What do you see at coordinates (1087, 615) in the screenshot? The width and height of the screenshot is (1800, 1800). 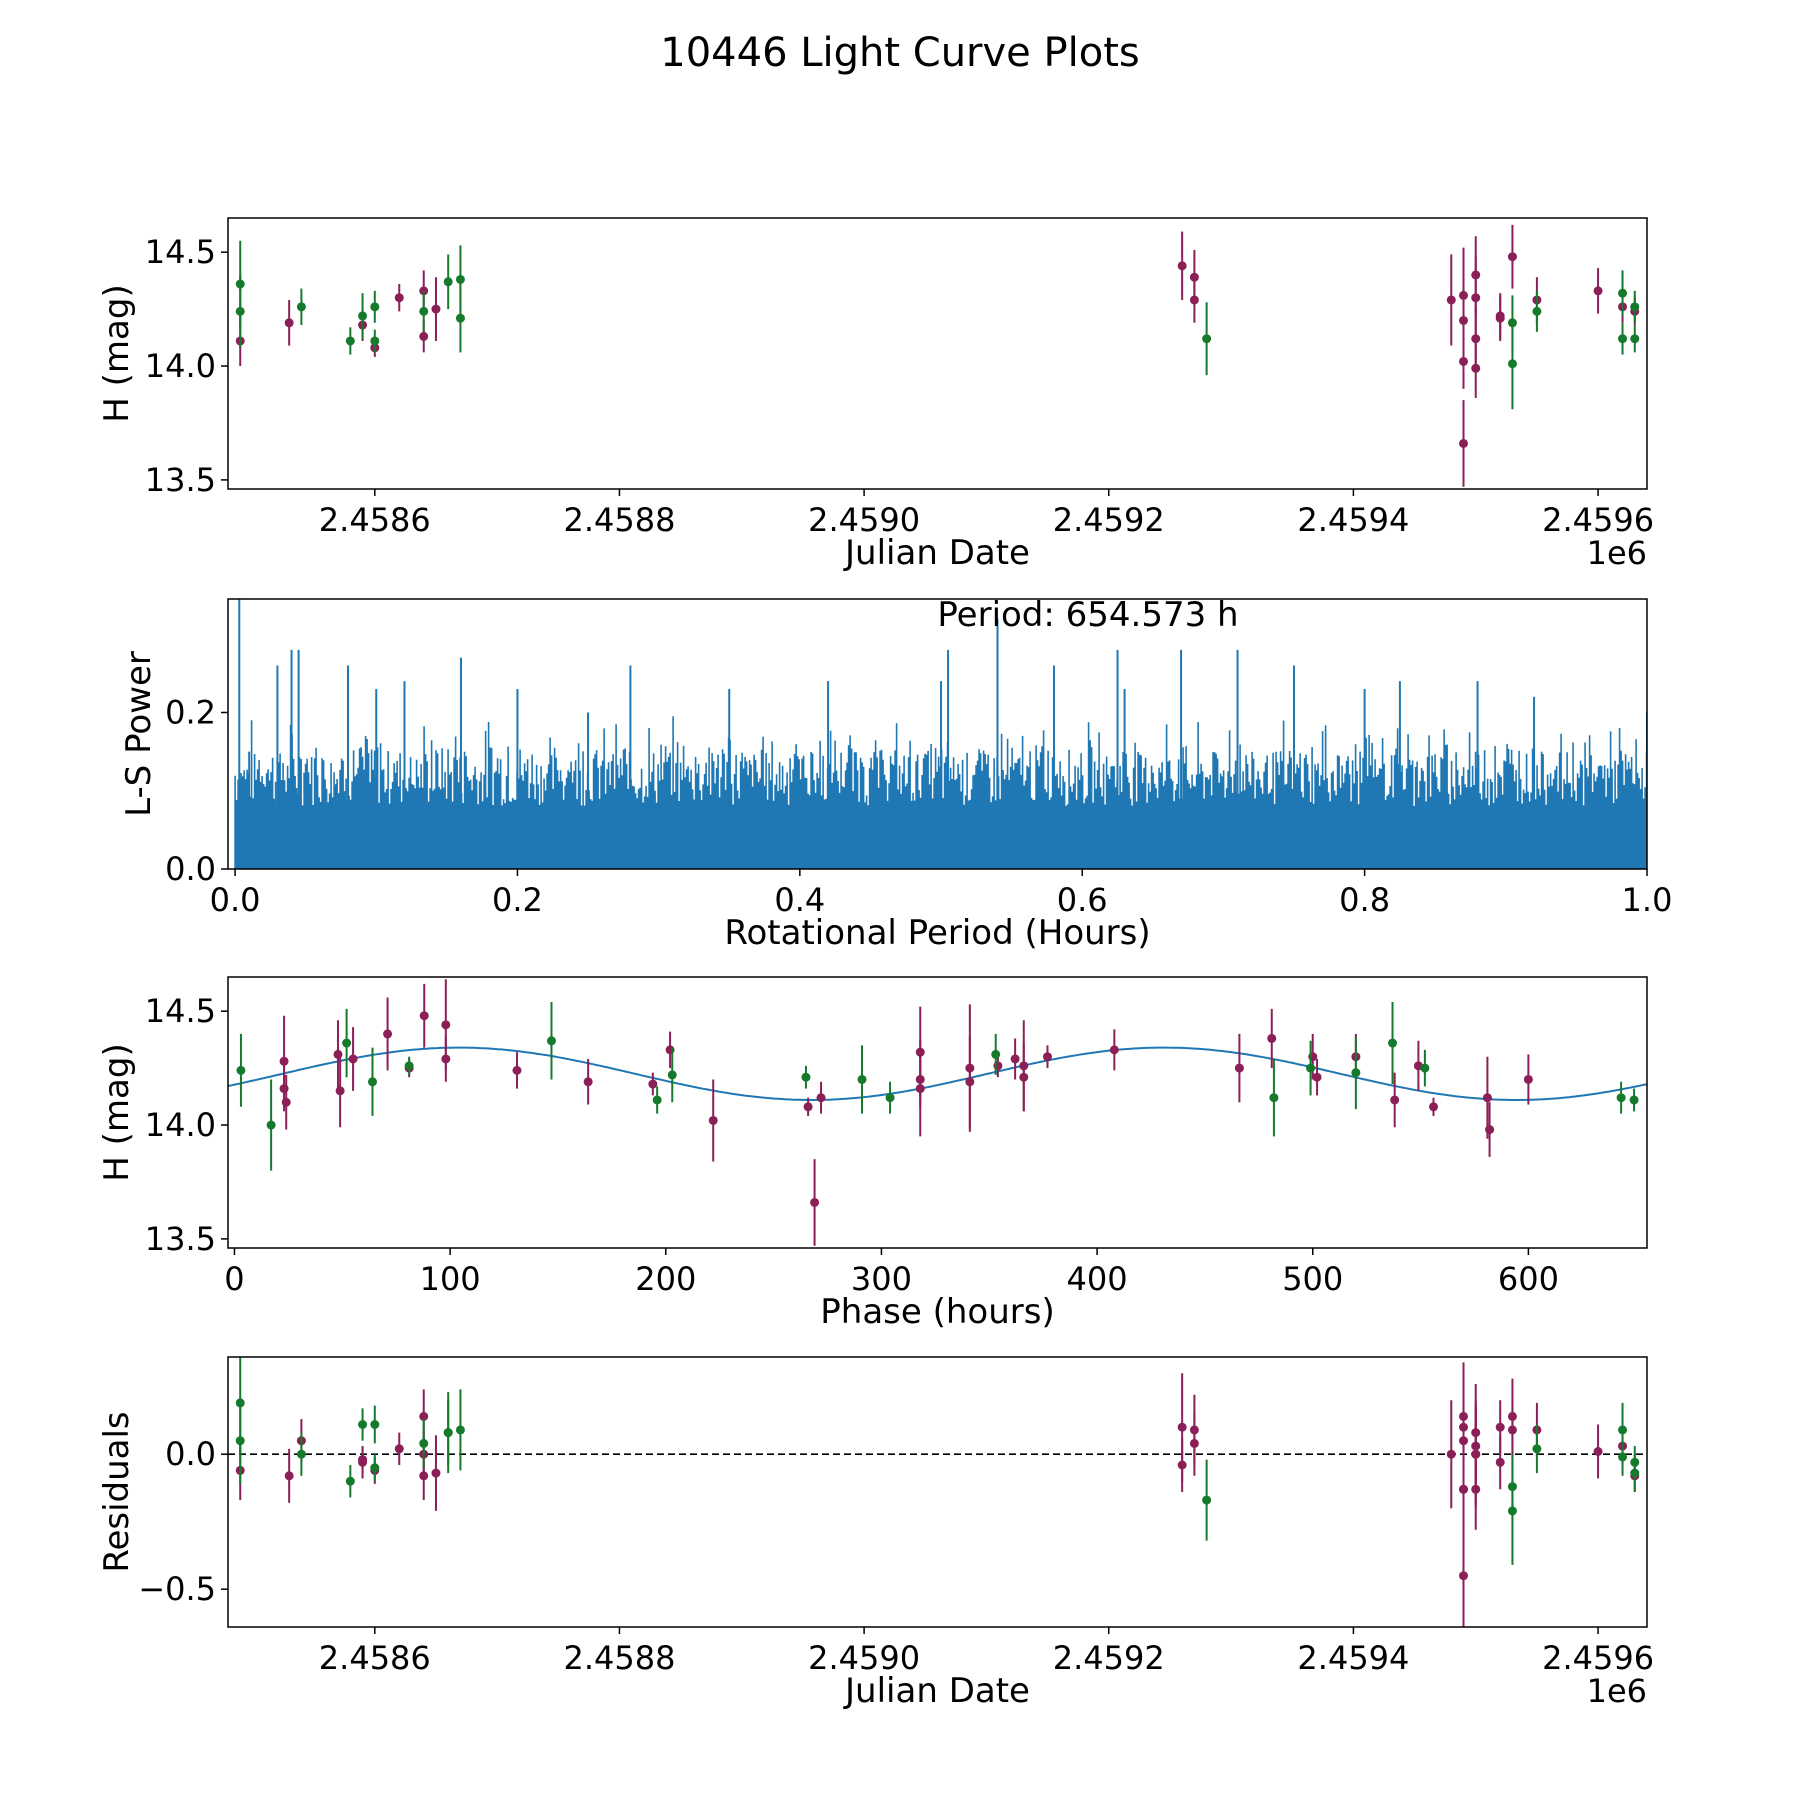 I see `period-annotation: Period: 654.573 h` at bounding box center [1087, 615].